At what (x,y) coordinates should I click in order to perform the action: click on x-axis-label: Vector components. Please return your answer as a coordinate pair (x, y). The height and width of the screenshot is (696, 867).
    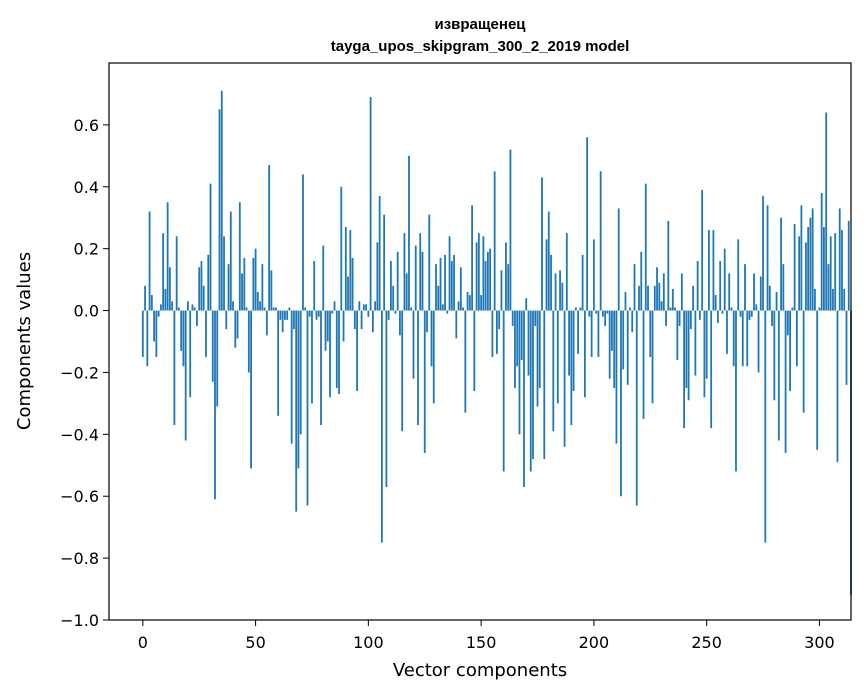
    Looking at the image, I should click on (480, 670).